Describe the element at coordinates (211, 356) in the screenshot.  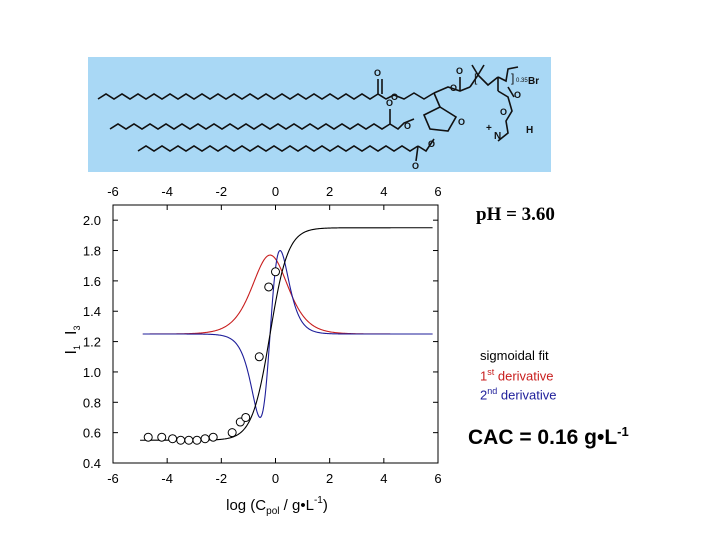
I see `data-points` at that location.